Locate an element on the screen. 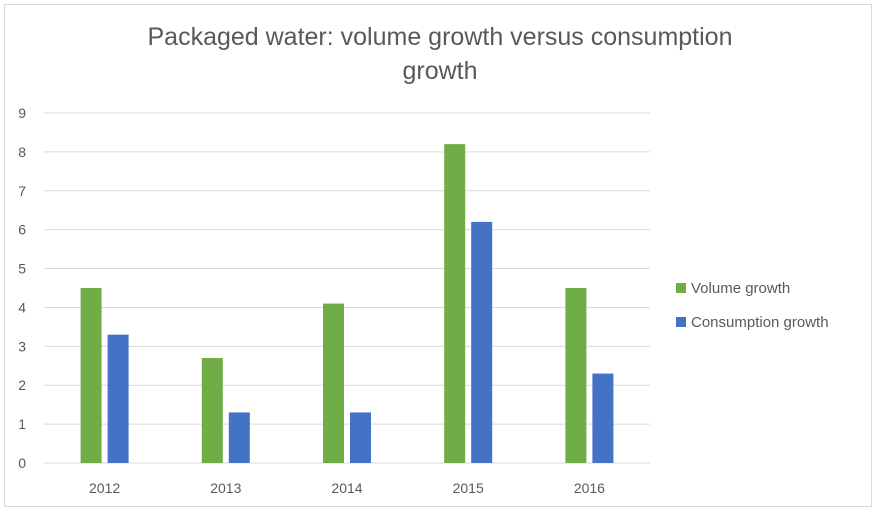 This screenshot has height=513, width=880. y-tick-label-3: 3 is located at coordinates (22, 346).